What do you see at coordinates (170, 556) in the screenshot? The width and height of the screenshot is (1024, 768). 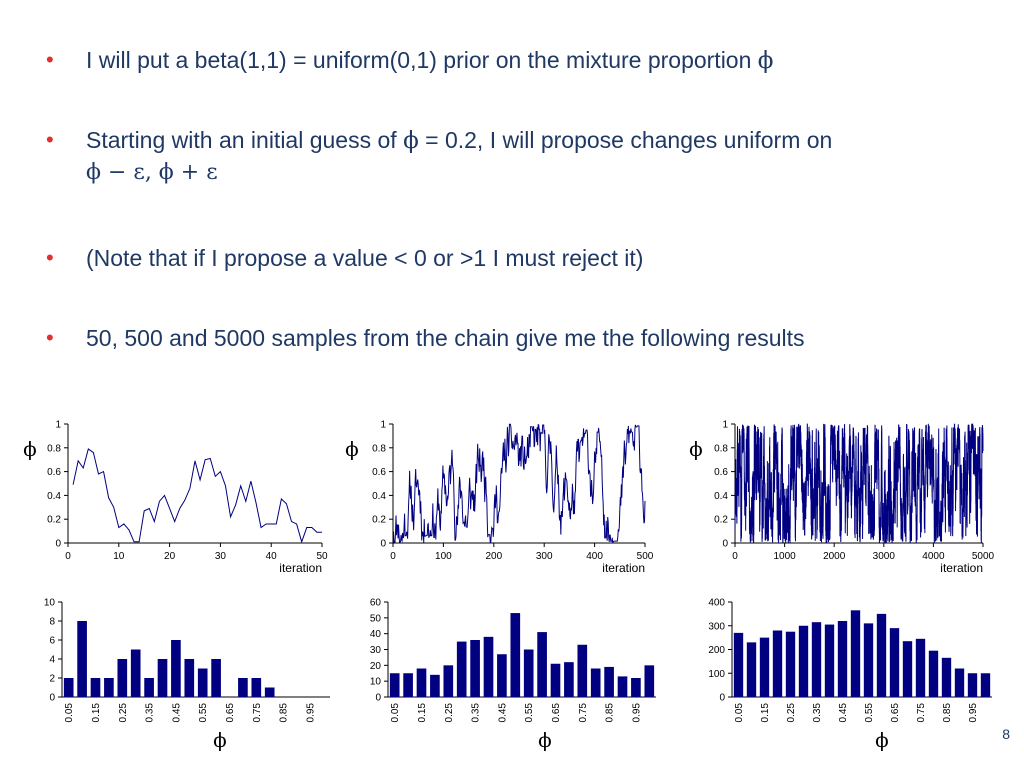 I see `x-tick-label: 20` at bounding box center [170, 556].